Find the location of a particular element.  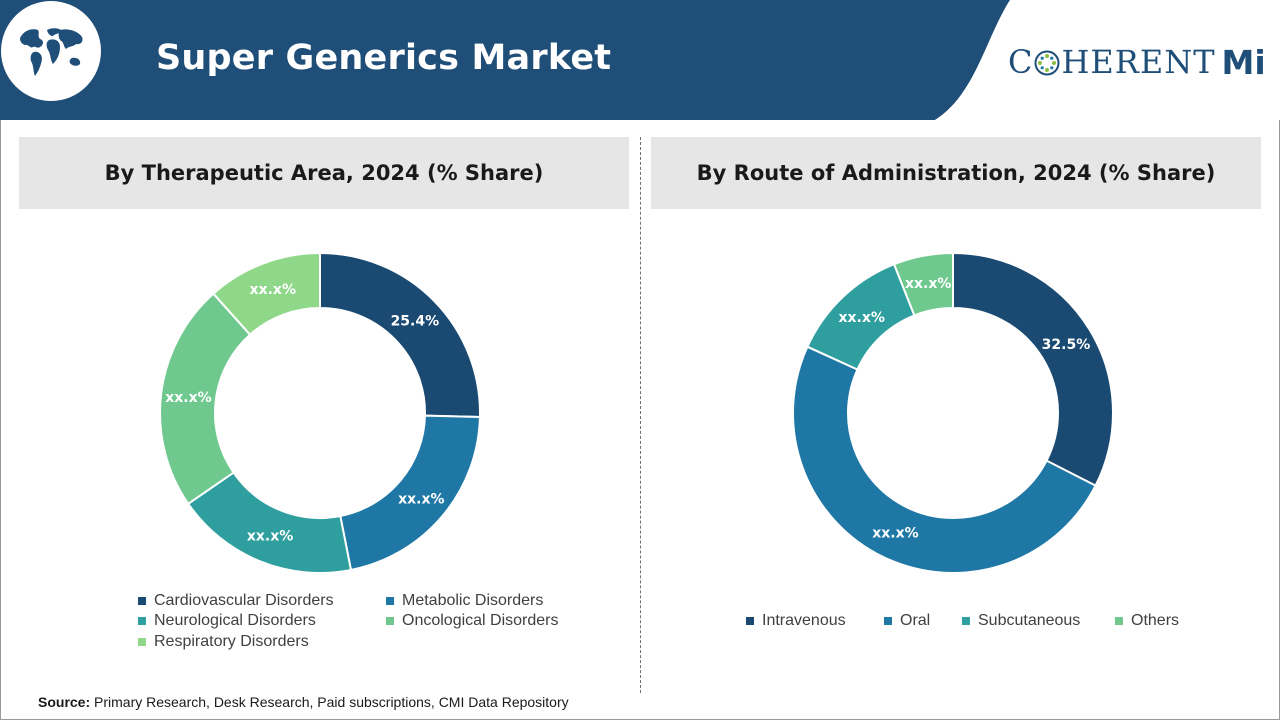

route-legend-swatch-oral is located at coordinates (888, 621).